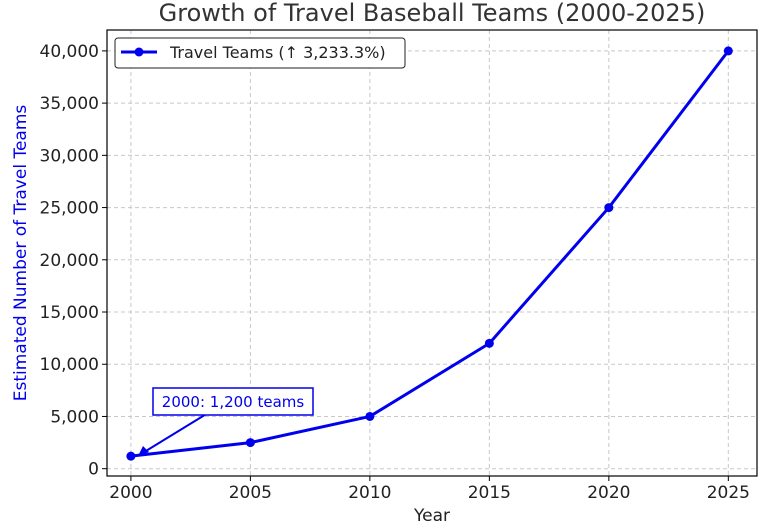 The height and width of the screenshot is (528, 768). What do you see at coordinates (489, 493) in the screenshot?
I see `x-tick-label: 2015` at bounding box center [489, 493].